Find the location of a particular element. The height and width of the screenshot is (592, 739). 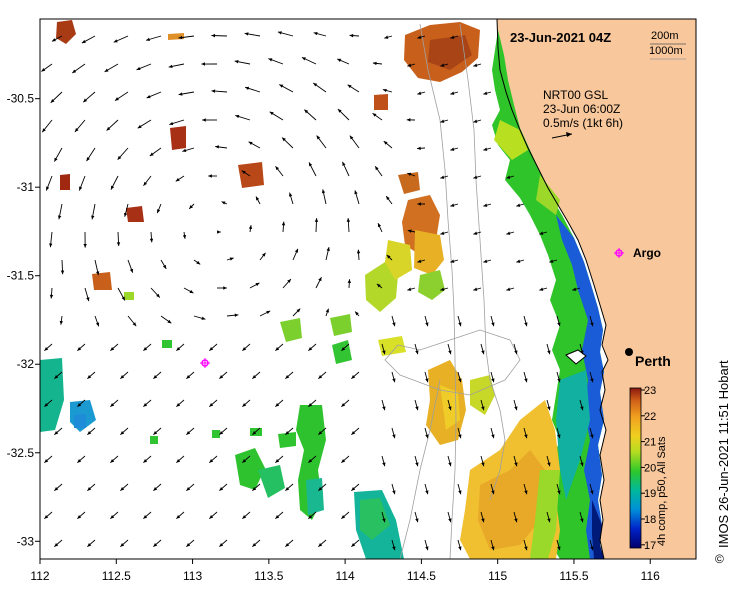

x-tick-label: 113.5 is located at coordinates (268, 576).